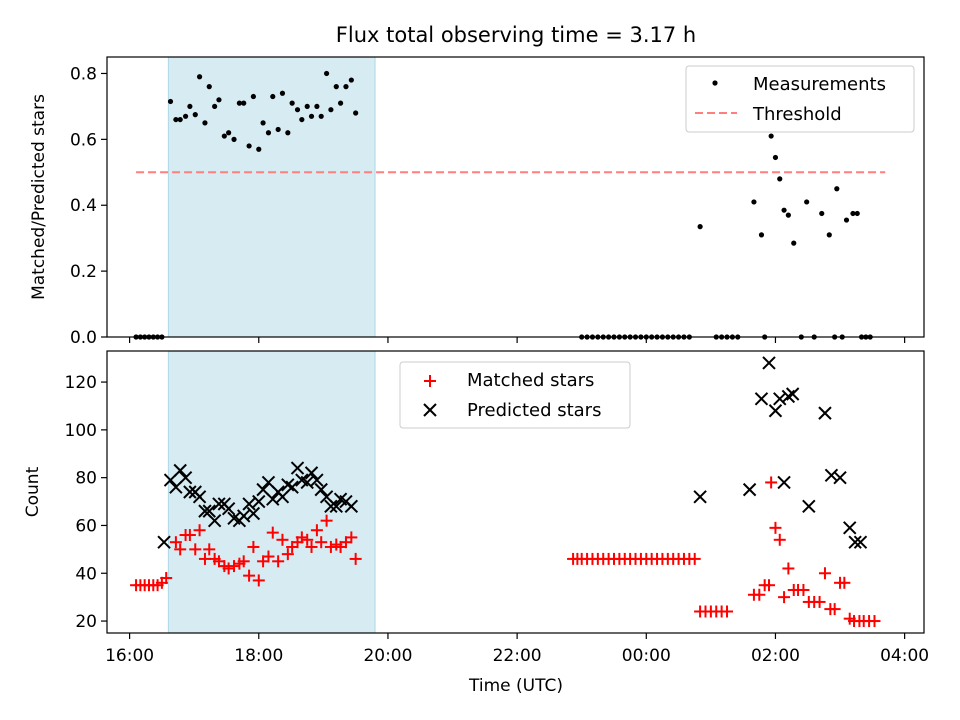 This screenshot has height=720, width=960. Describe the element at coordinates (516, 35) in the screenshot. I see `chart-title: Flux total observing time = 3.17 h` at that location.